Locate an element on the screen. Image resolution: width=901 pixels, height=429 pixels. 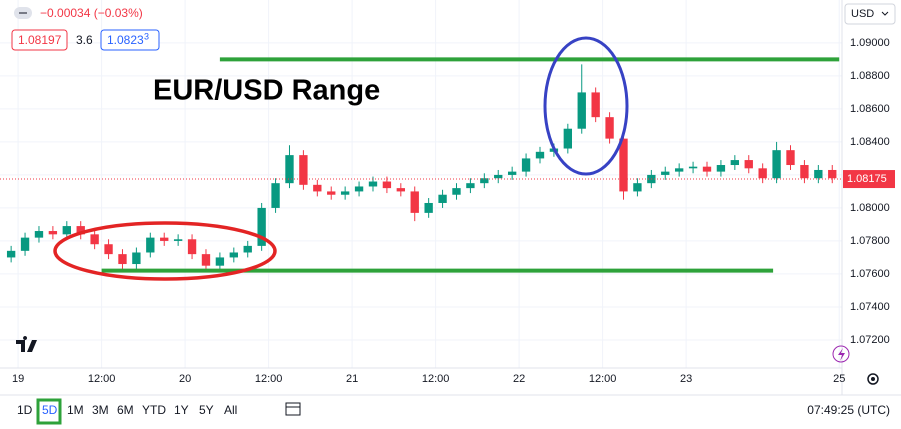
y-tick-label: 1.09000 is located at coordinates (870, 43).